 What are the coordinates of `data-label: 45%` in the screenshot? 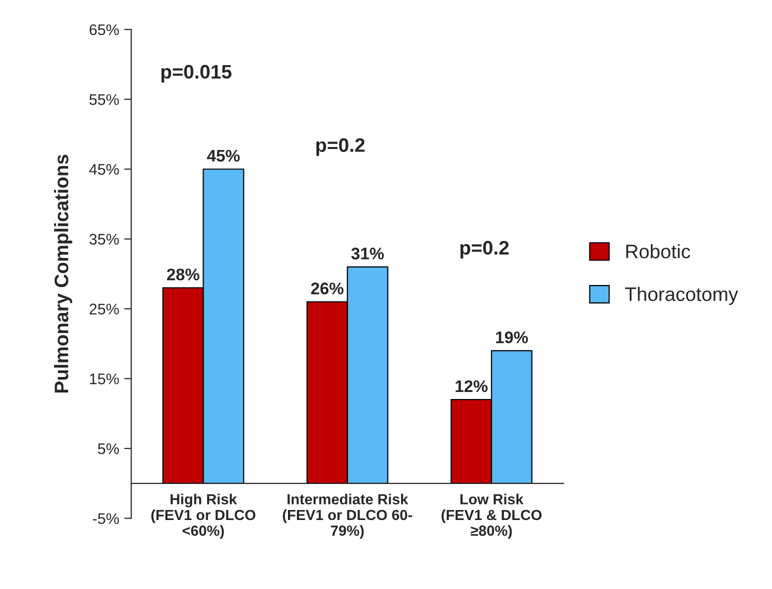 It's located at (223, 156).